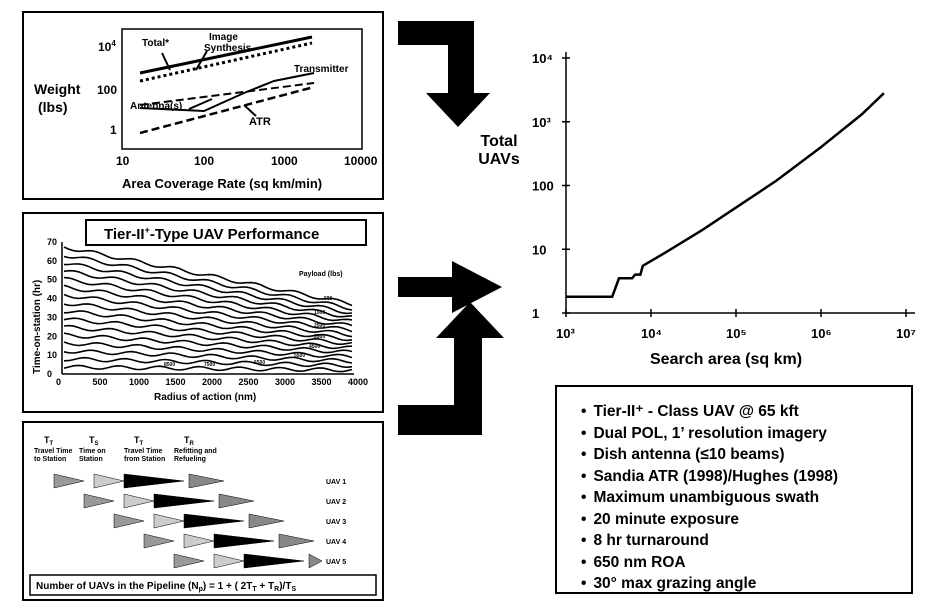  I want to click on payload-label: 7500, so click(209, 365).